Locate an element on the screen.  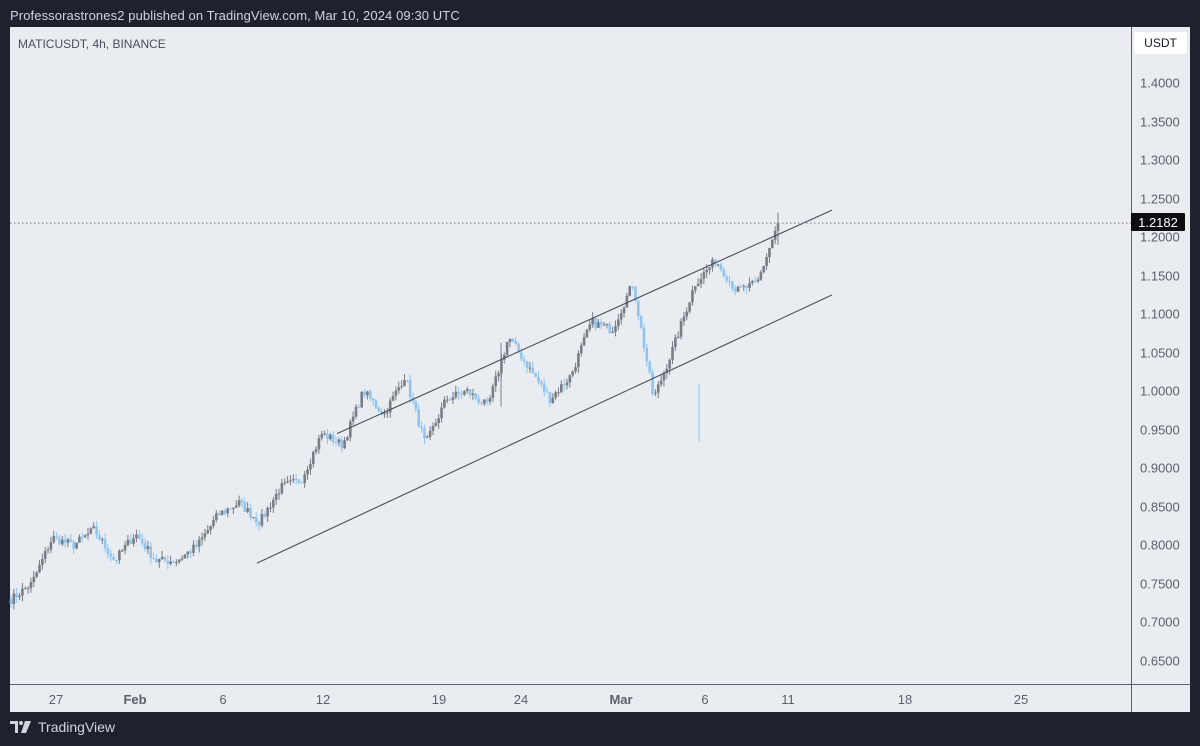
price-tick: 1.3000 is located at coordinates (1160, 160).